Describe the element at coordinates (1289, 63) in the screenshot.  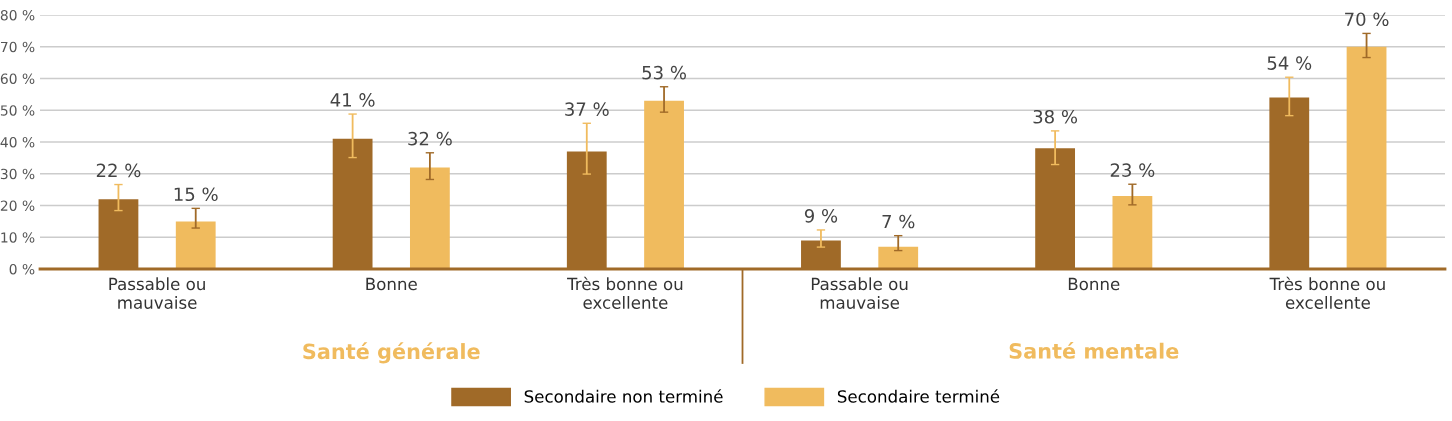
I see `data-label: 54 %` at that location.